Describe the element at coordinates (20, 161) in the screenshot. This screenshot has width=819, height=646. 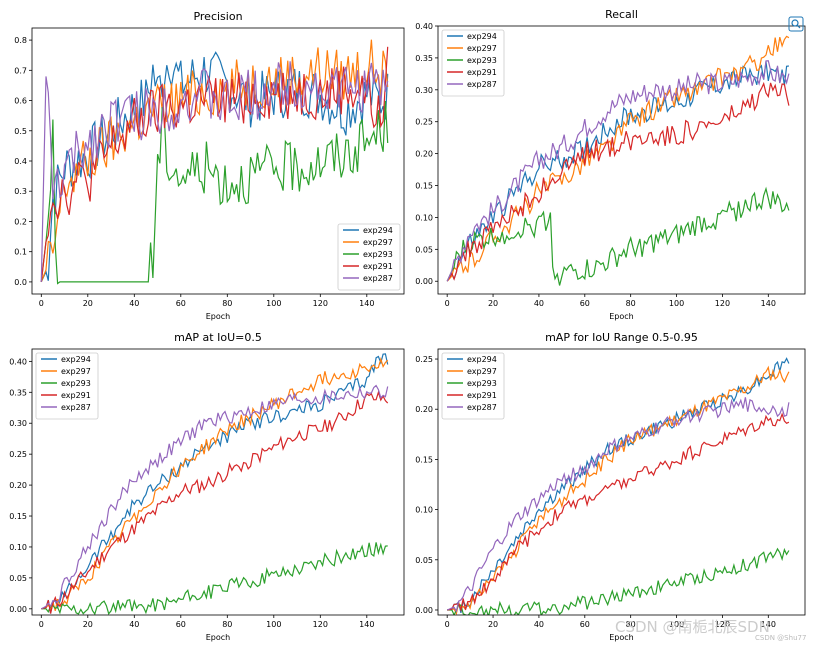
I see `y-tick-label: 0.4` at that location.